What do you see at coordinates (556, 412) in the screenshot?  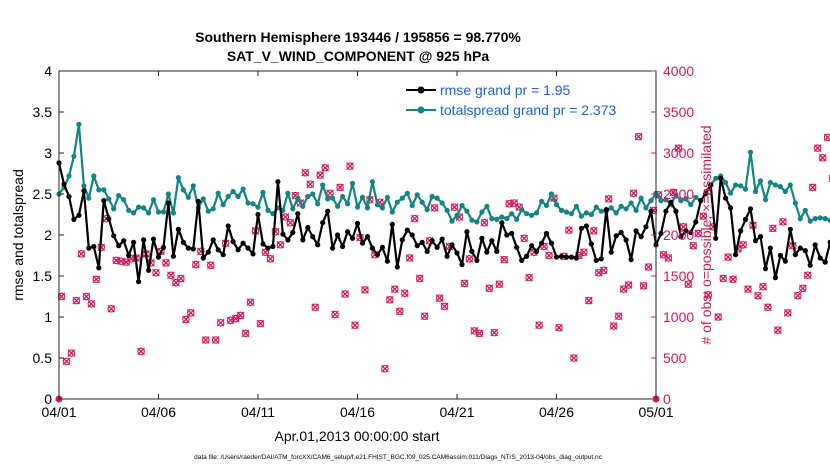 I see `x-tick-label: 04/26` at bounding box center [556, 412].